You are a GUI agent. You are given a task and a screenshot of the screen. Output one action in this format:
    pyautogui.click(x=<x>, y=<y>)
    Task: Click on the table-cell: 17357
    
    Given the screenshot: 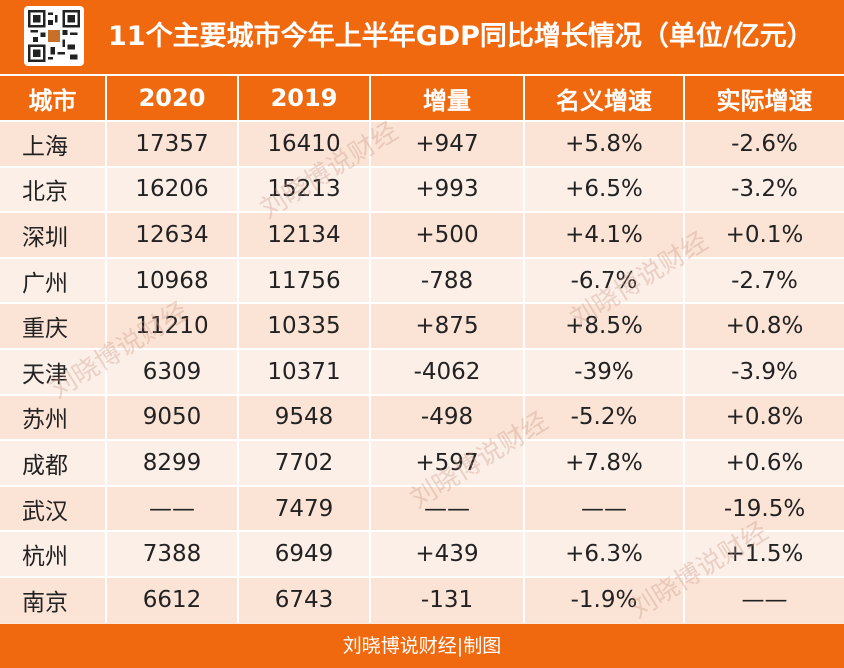 What is the action you would take?
    pyautogui.click(x=172, y=143)
    